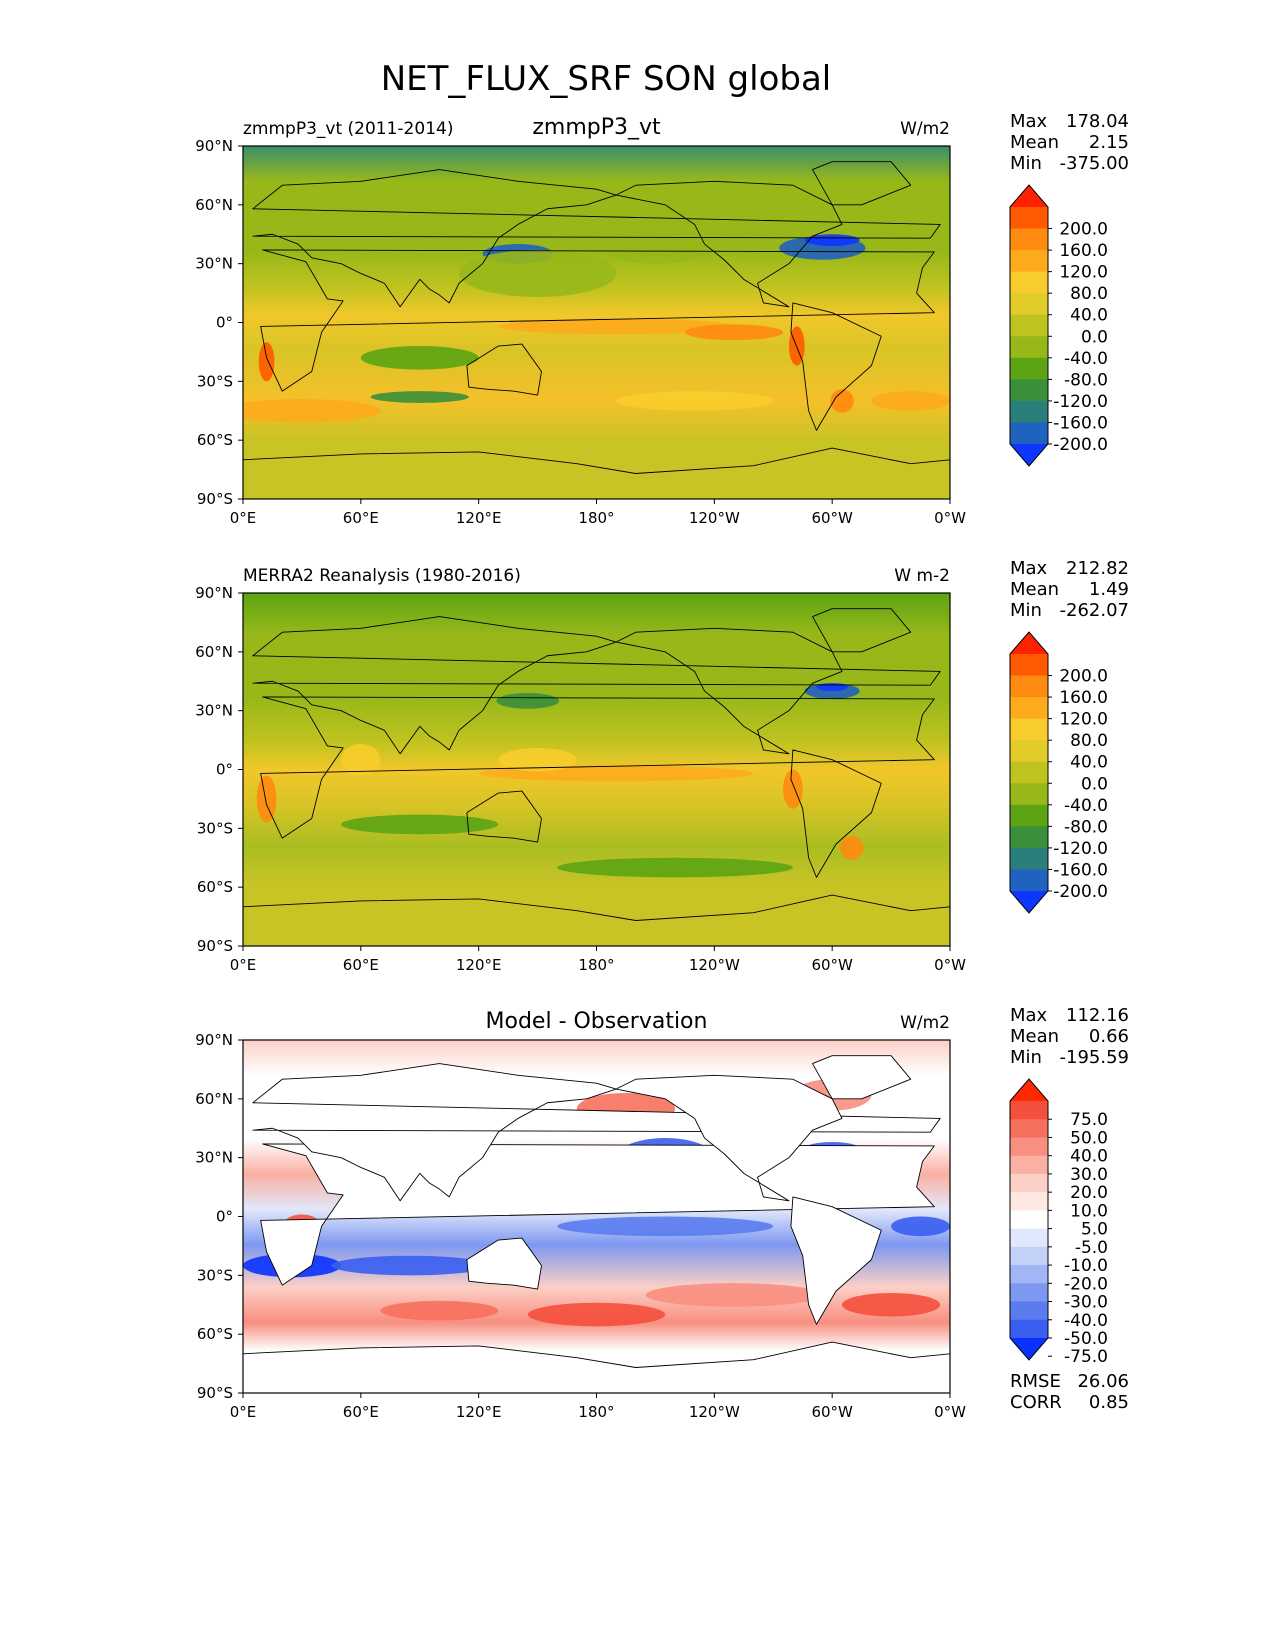 The height and width of the screenshot is (1650, 1275). Describe the element at coordinates (596, 473) in the screenshot. I see `coastline-antarctica` at that location.